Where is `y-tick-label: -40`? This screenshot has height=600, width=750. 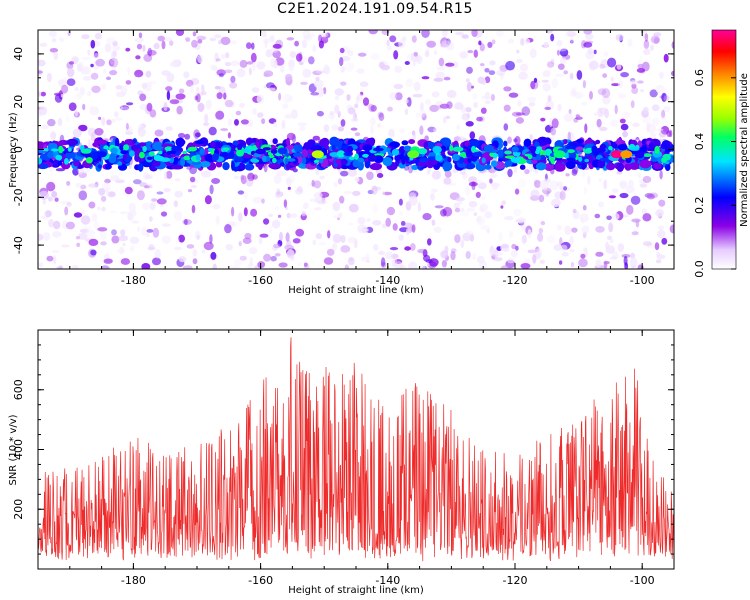
y-tick-label: -40 is located at coordinates (18, 245).